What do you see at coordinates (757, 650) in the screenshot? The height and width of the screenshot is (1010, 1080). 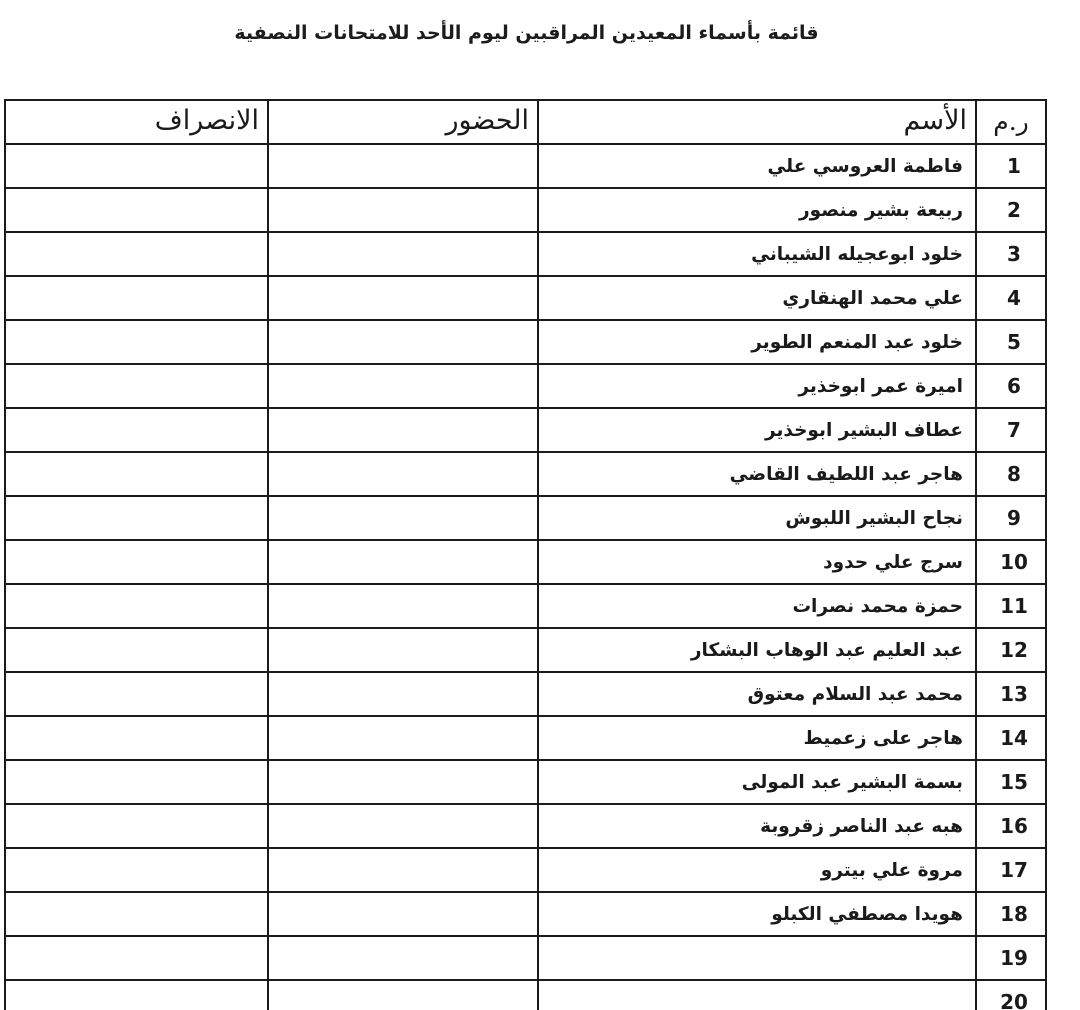 I see `name-cell: عبد العليم عبد الوهاب البشكار` at bounding box center [757, 650].